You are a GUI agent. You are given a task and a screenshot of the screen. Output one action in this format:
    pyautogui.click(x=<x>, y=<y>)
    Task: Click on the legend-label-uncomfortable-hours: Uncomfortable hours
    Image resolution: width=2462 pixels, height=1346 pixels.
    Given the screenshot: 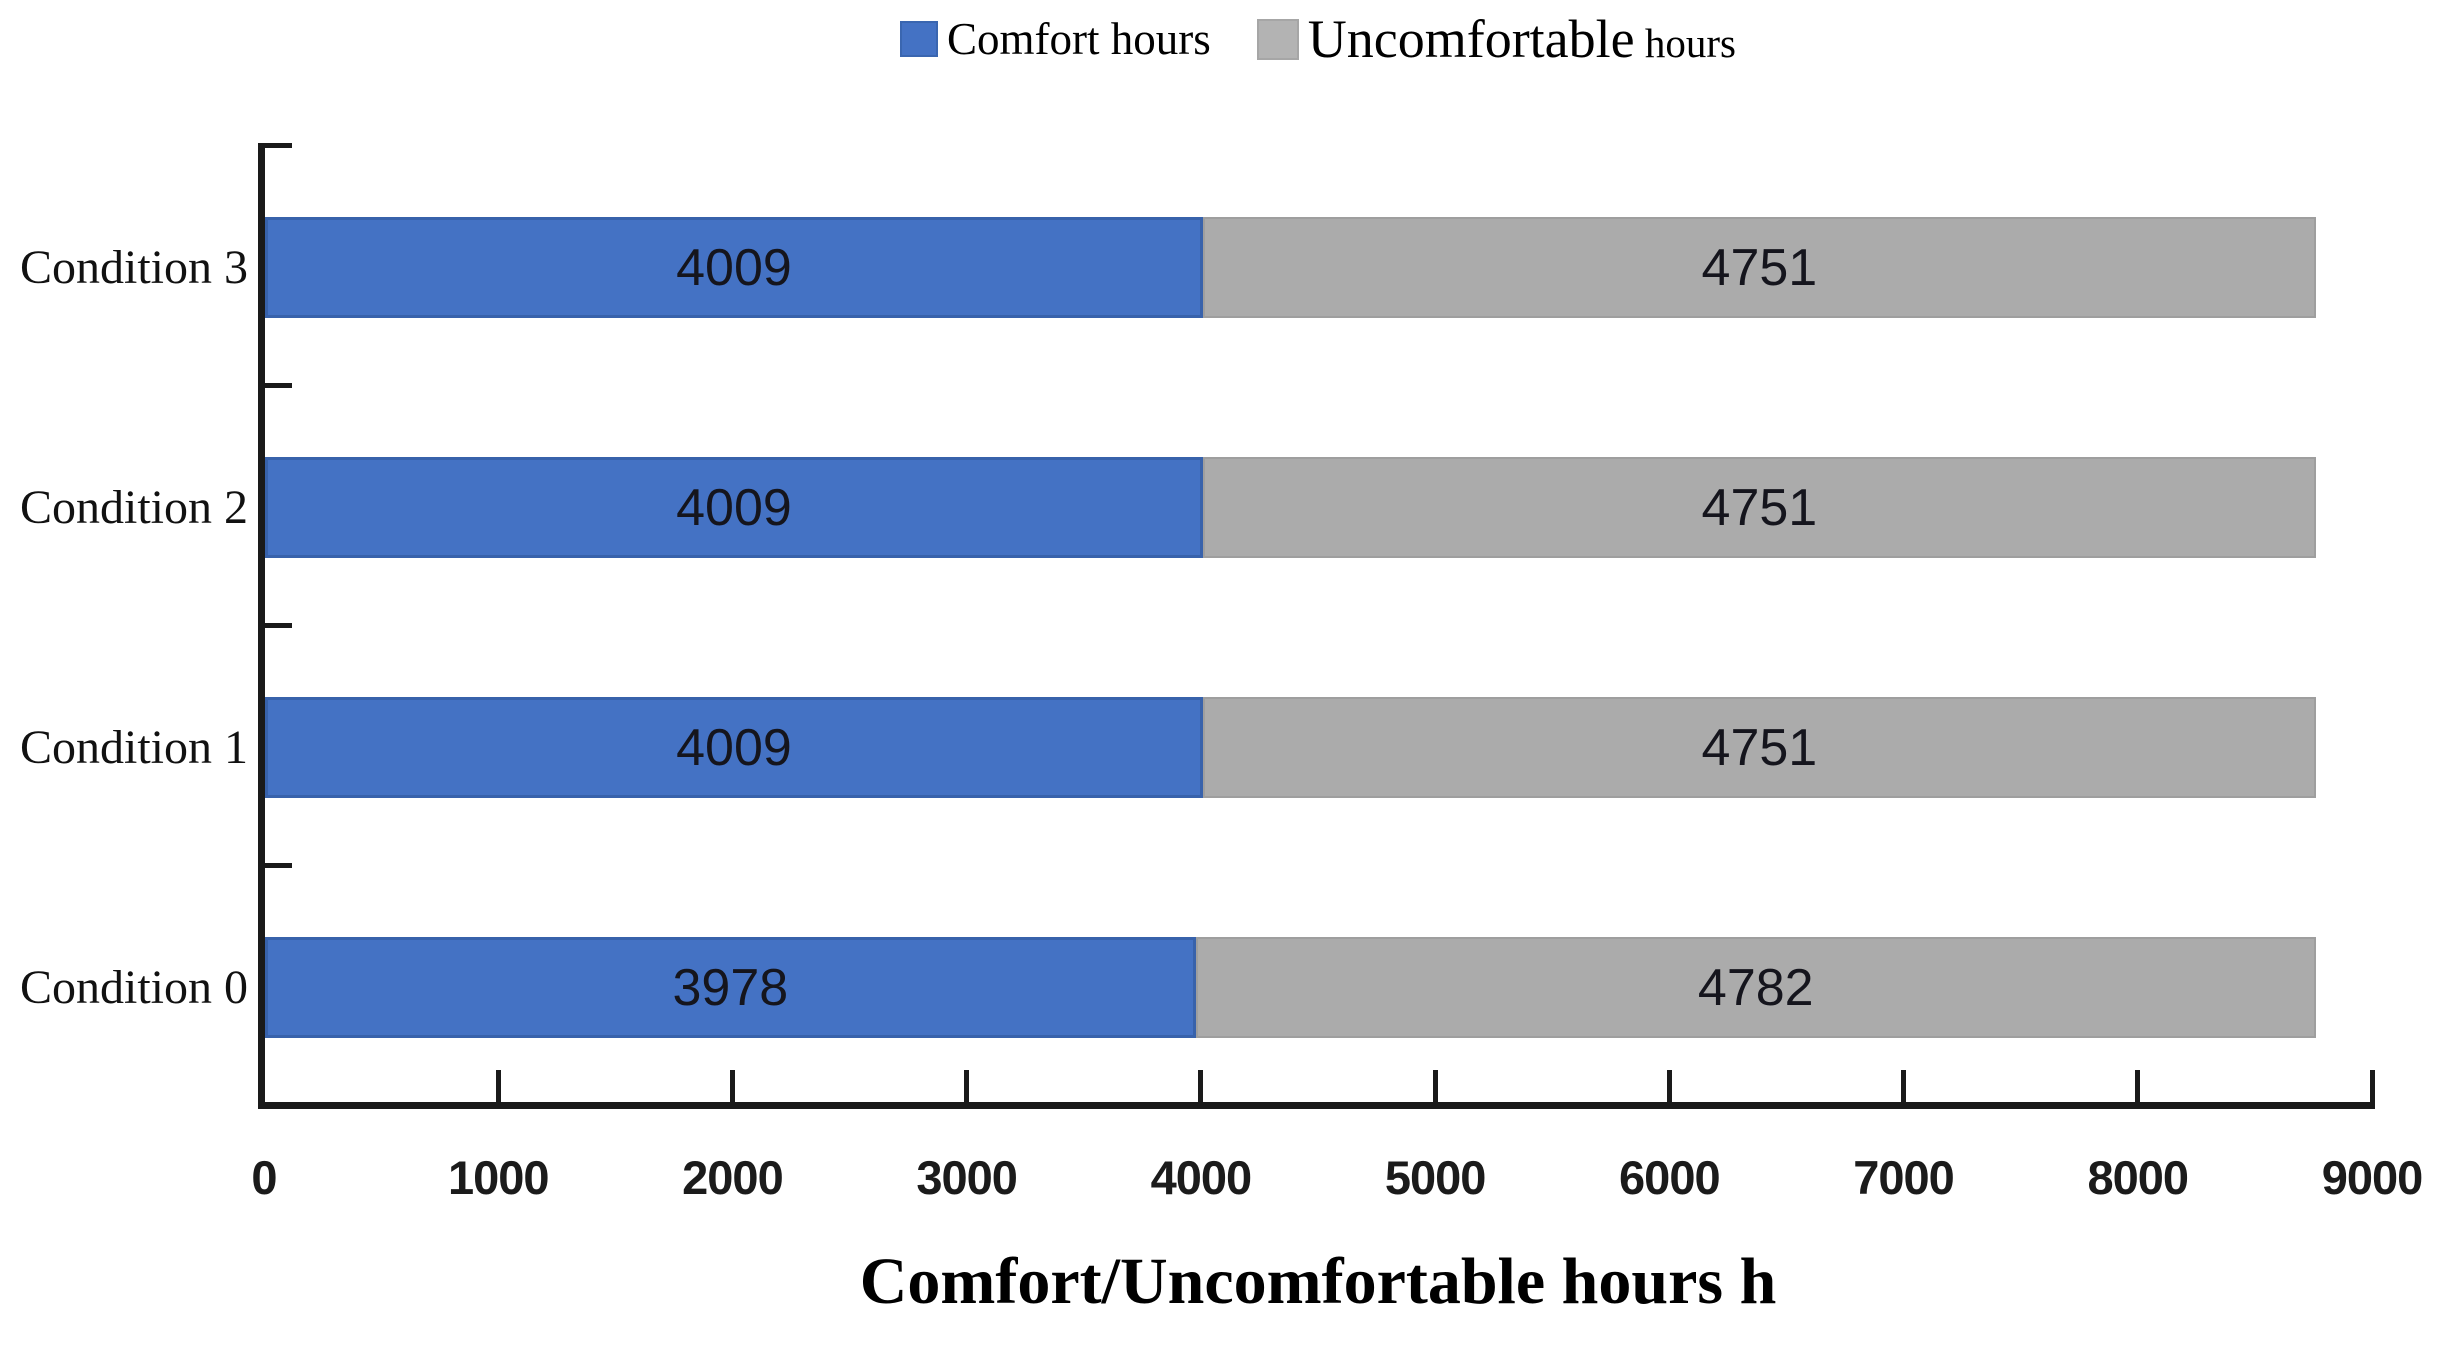 What is the action you would take?
    pyautogui.click(x=1522, y=39)
    